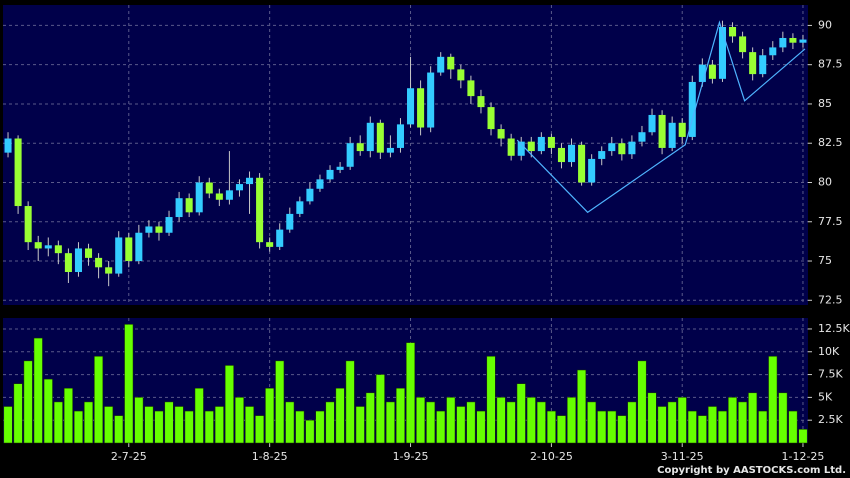  Describe the element at coordinates (825, 181) in the screenshot. I see `y-tick-label: 80` at that location.